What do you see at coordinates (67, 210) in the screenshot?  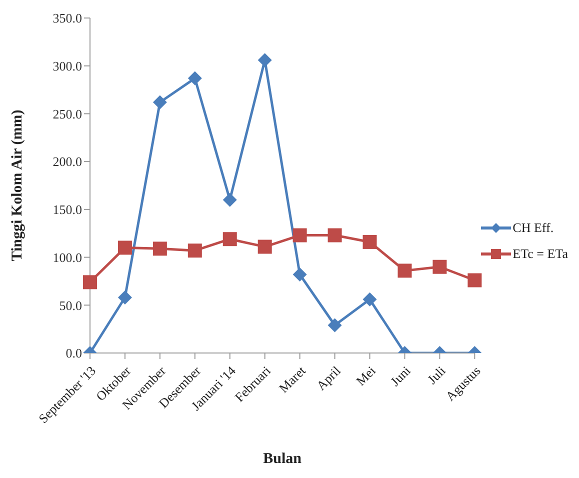 I see `y-tick-label: 150.0` at bounding box center [67, 210].